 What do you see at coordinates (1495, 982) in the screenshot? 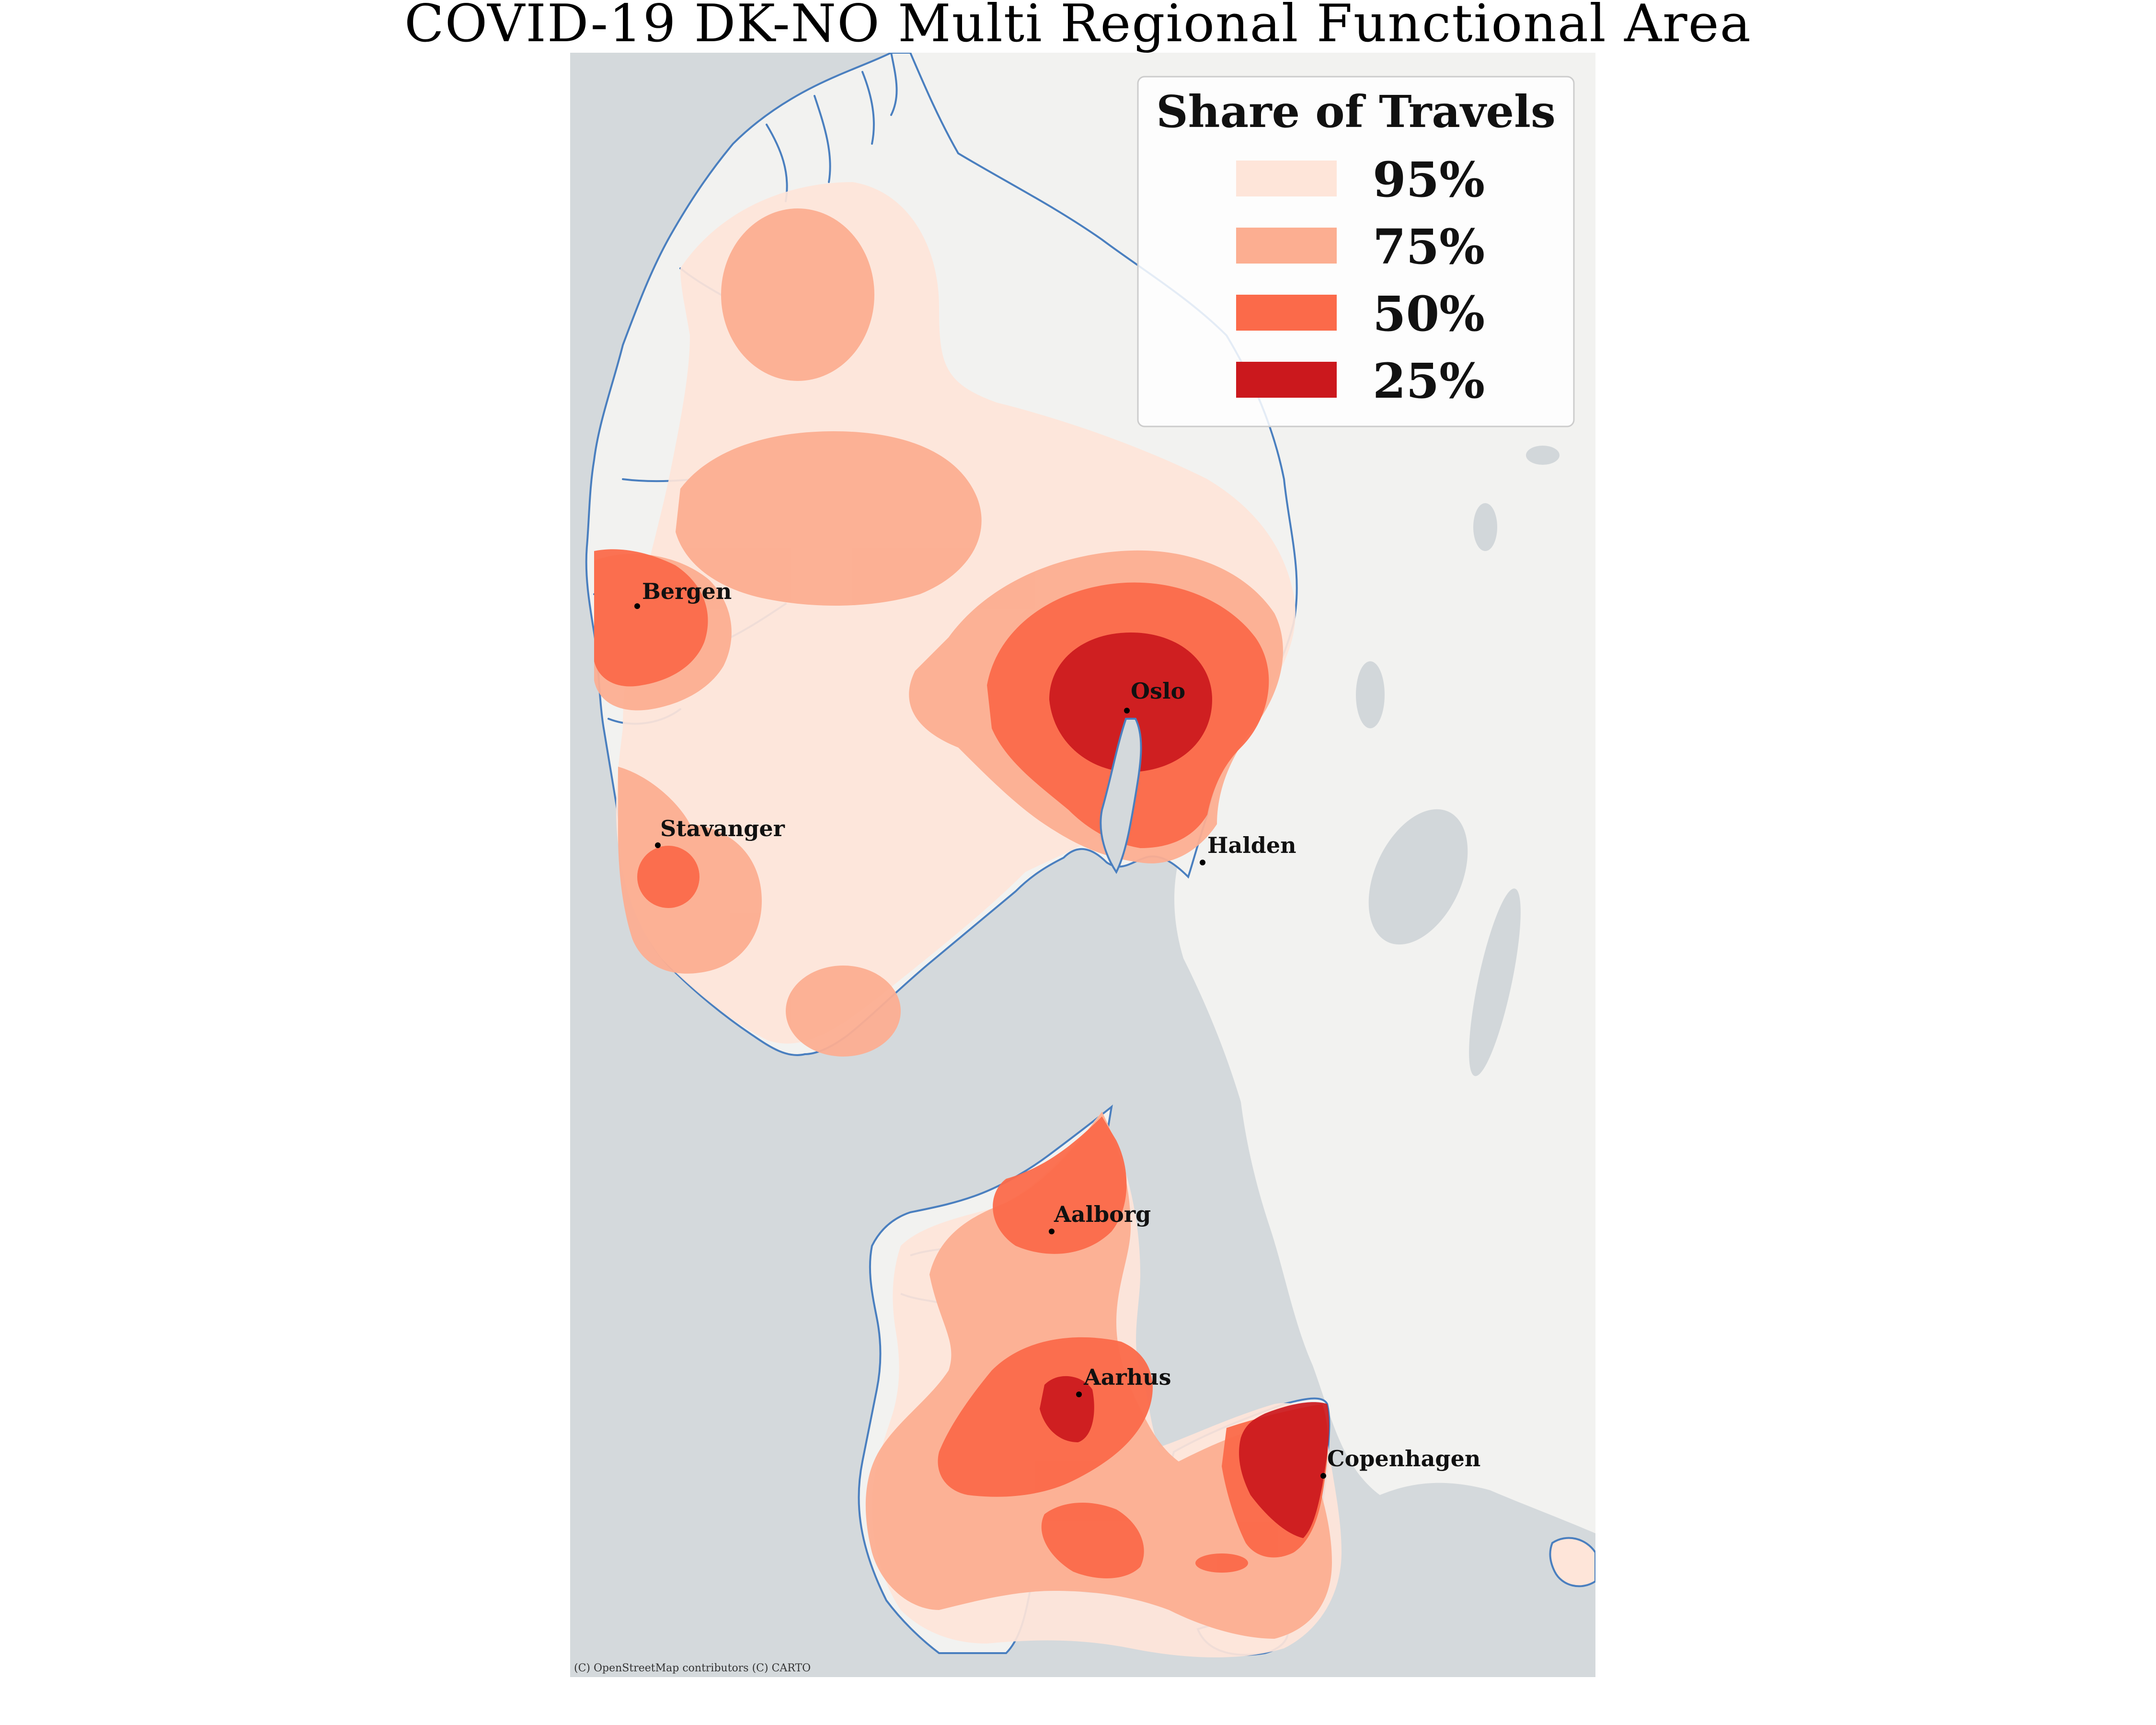
I see `lake-vattern` at bounding box center [1495, 982].